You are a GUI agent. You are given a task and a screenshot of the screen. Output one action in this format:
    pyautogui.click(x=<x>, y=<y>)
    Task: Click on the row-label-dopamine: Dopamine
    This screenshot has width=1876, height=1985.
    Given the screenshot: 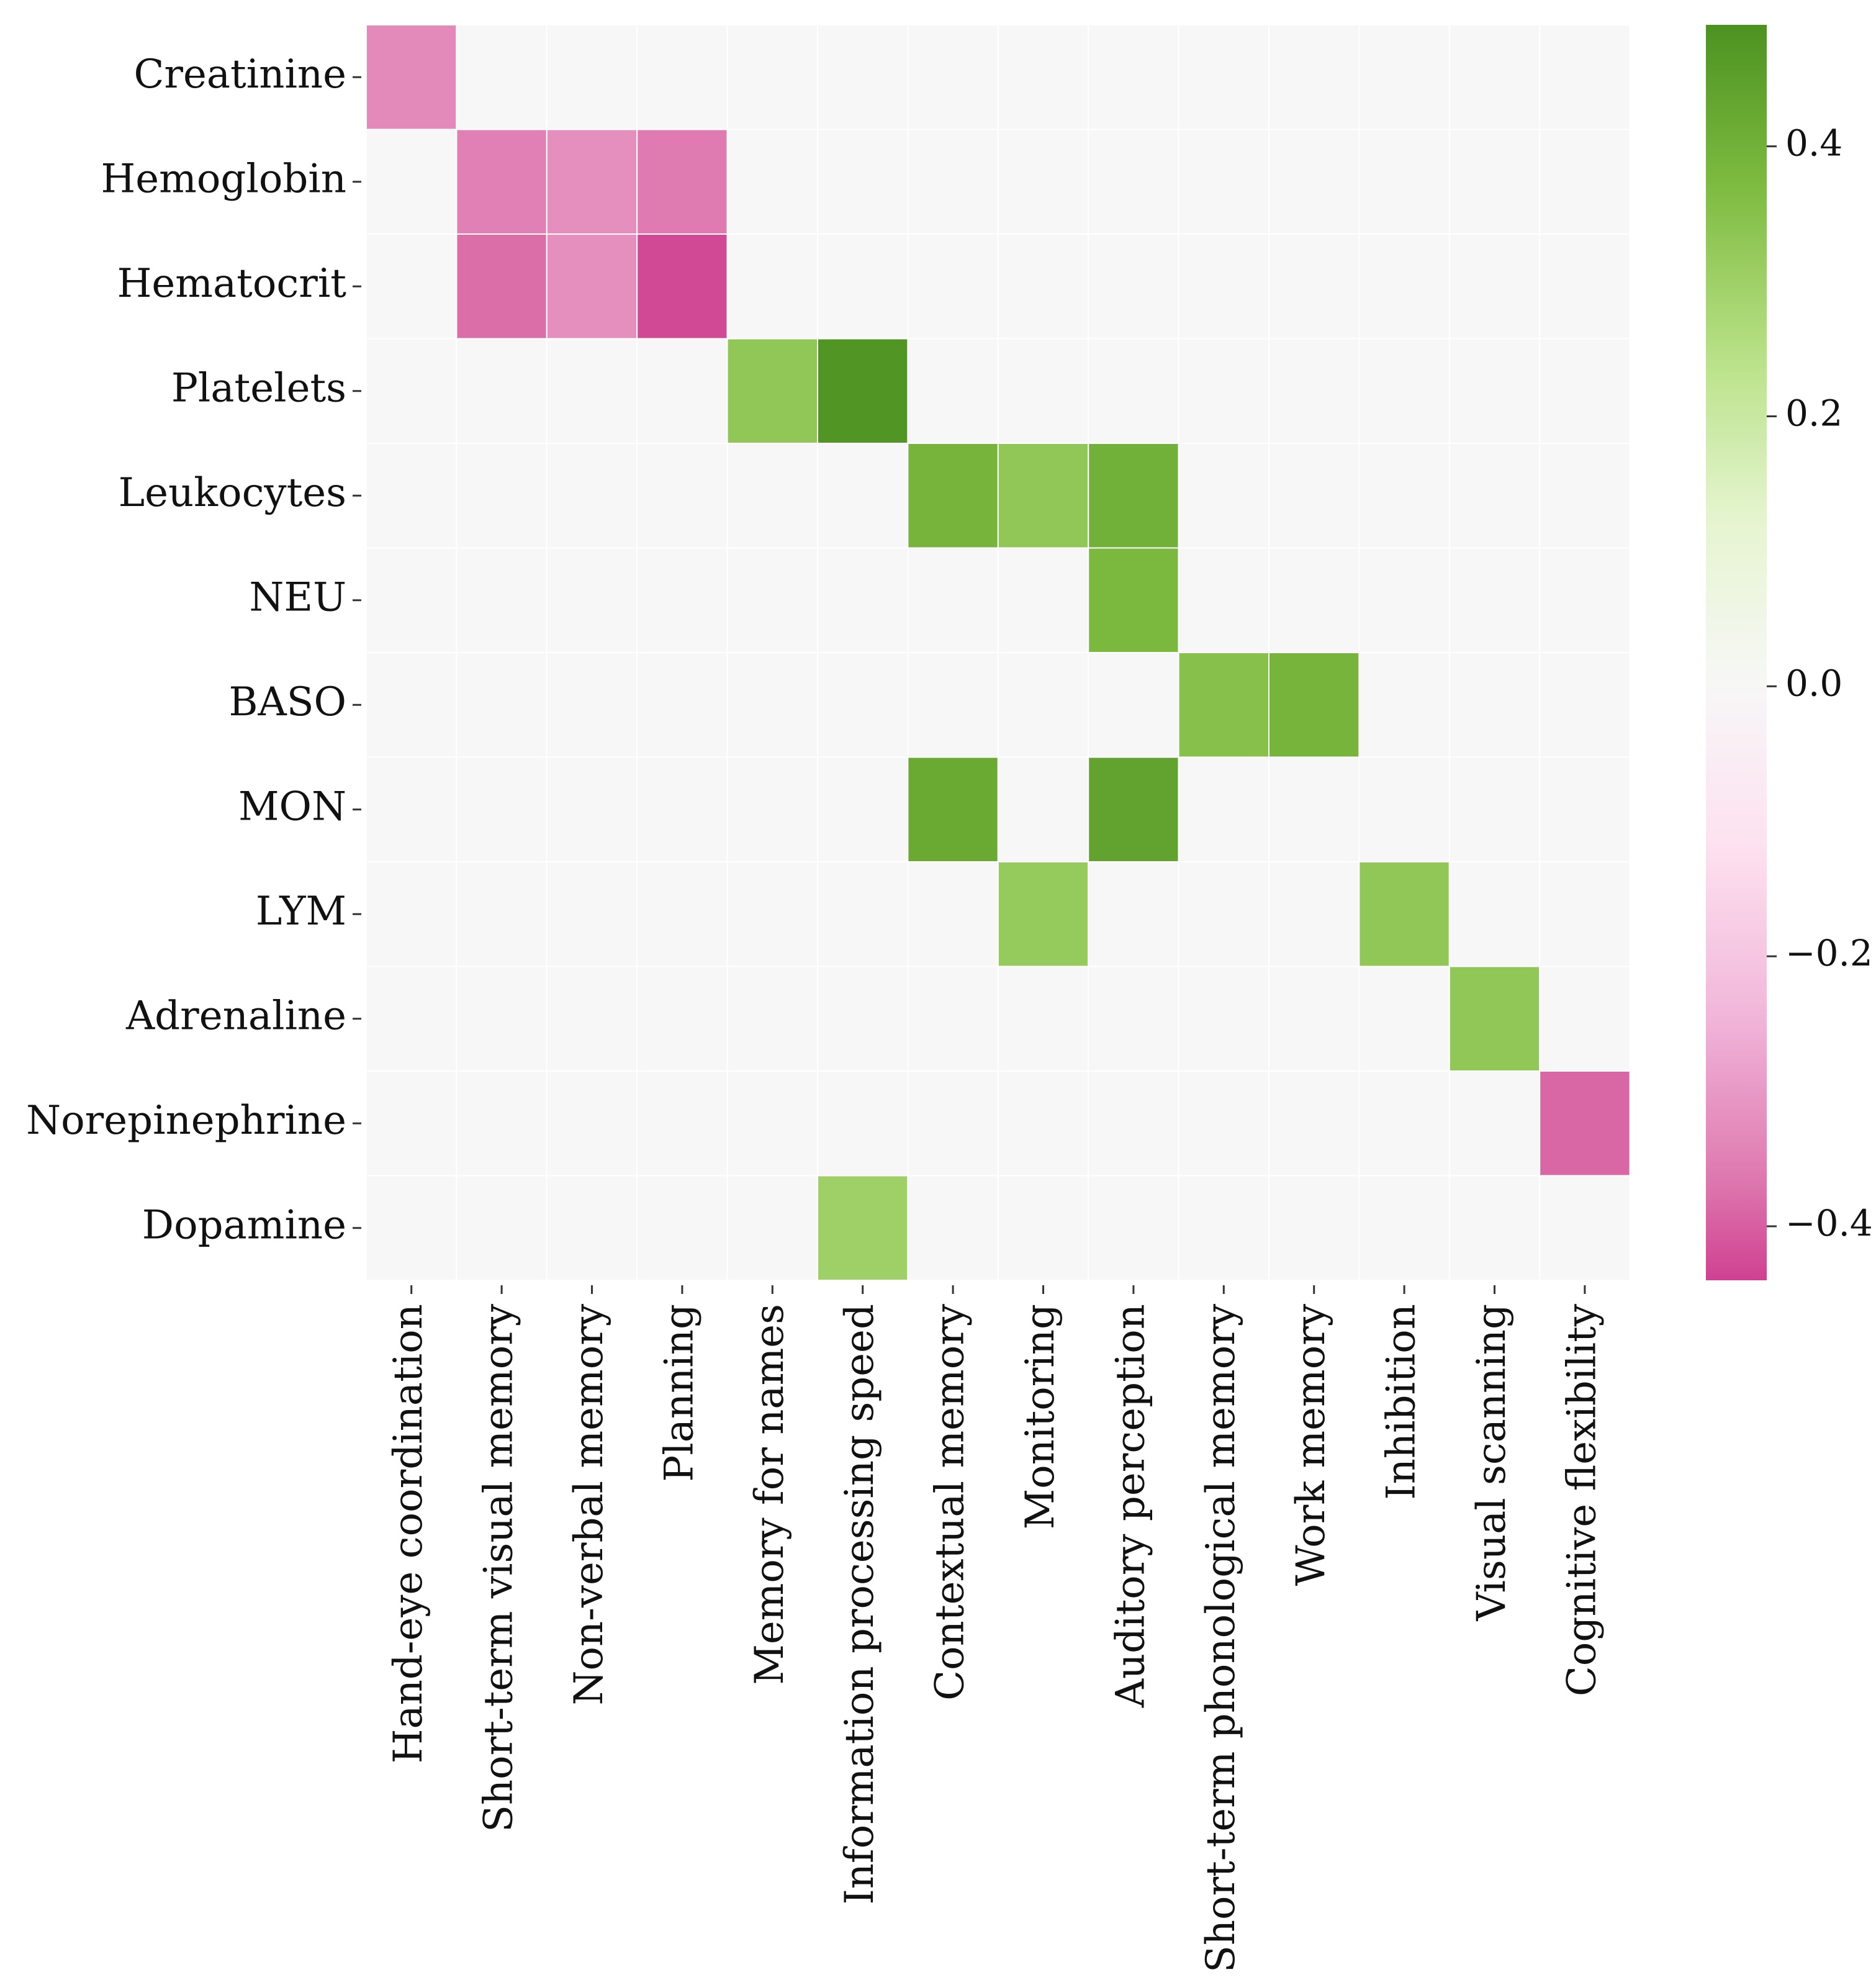 What is the action you would take?
    pyautogui.click(x=244, y=1225)
    